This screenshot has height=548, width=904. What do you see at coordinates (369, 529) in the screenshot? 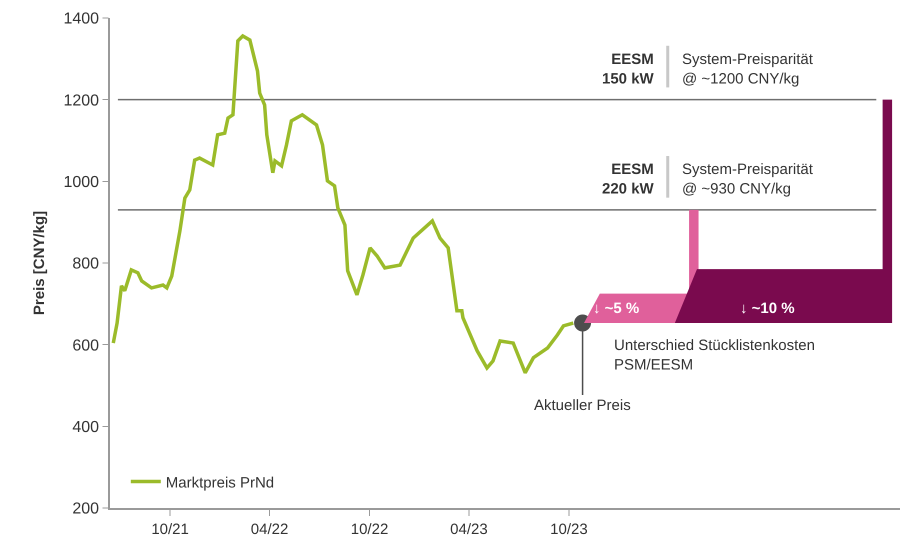
I see `x-tick-label: 10/22` at bounding box center [369, 529].